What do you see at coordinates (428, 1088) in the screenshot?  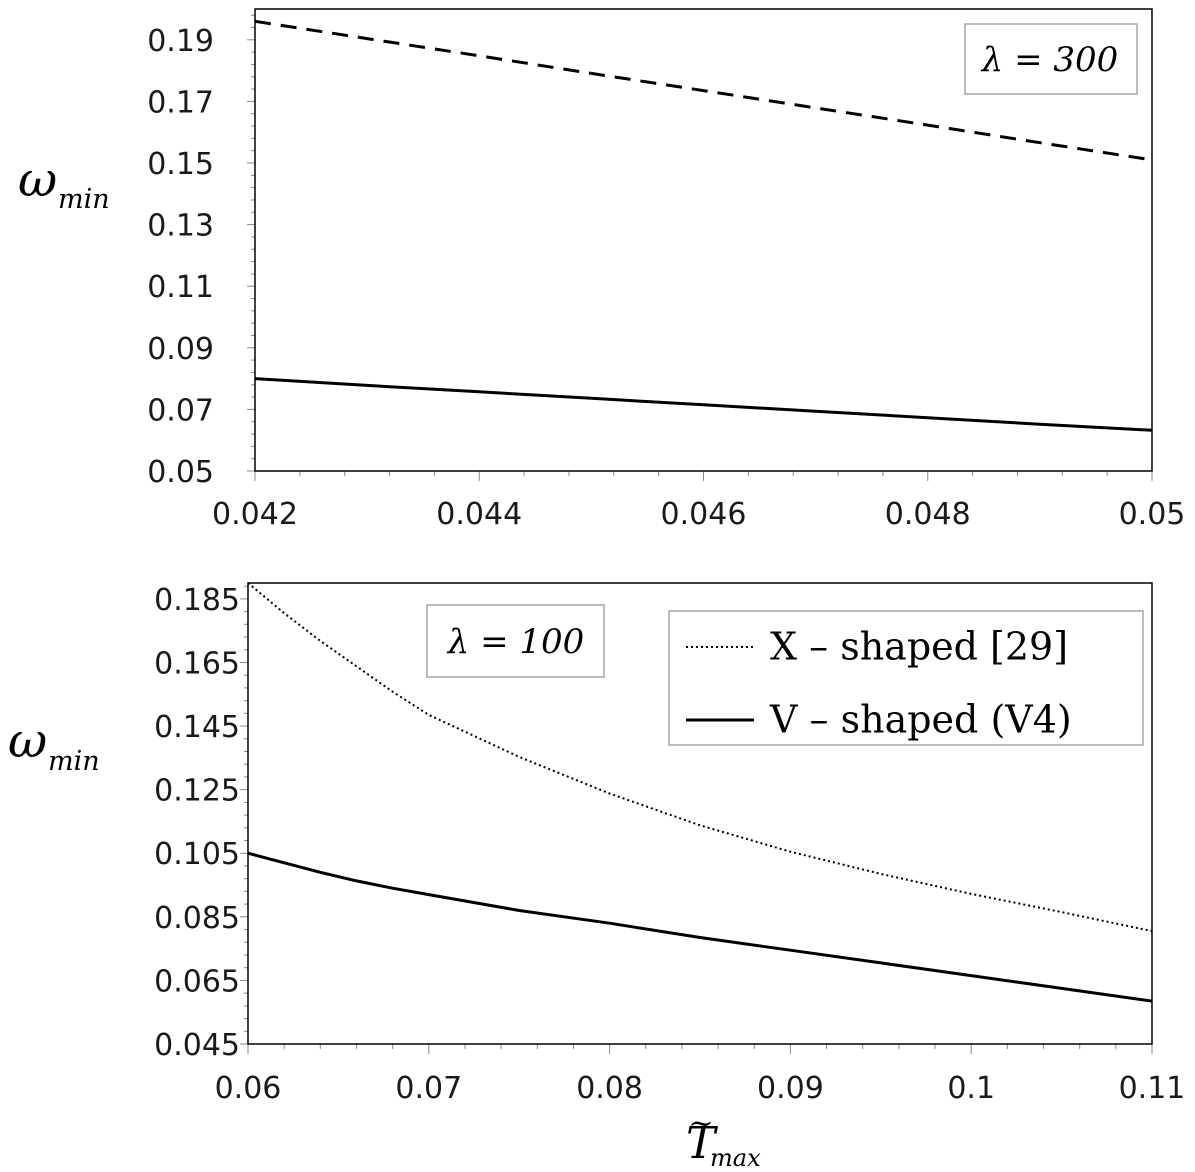 I see `x-tick-label: 0.07` at bounding box center [428, 1088].